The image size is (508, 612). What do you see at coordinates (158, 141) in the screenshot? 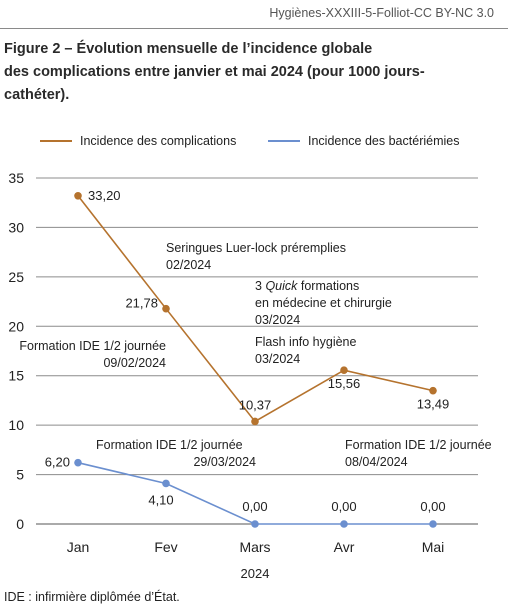
I see `legend-label-complications: Incidence des complications` at bounding box center [158, 141].